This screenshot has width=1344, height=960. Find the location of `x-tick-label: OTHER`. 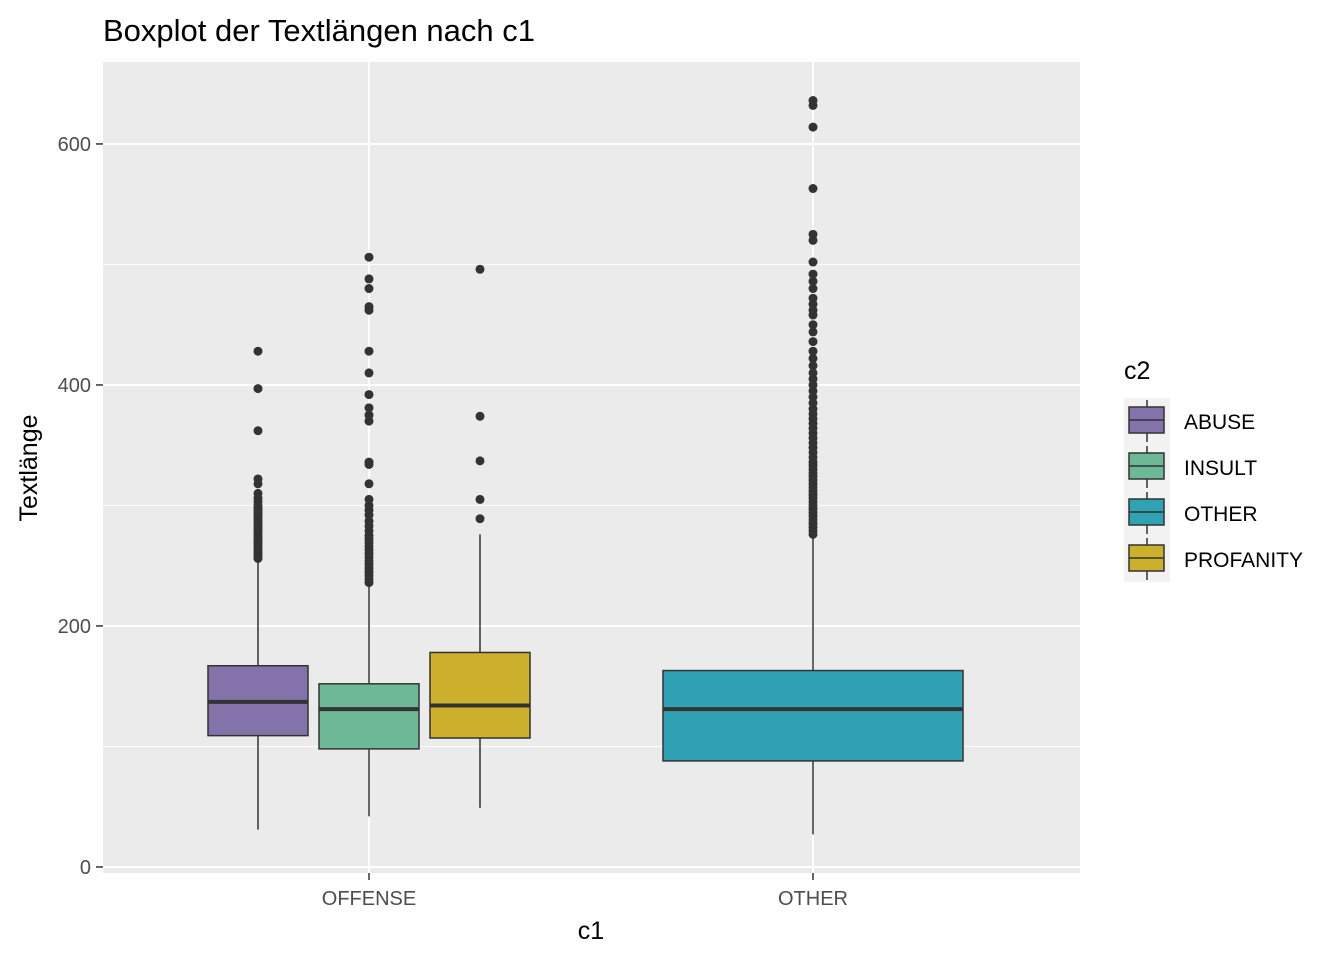

x-tick-label: OTHER is located at coordinates (813, 899).